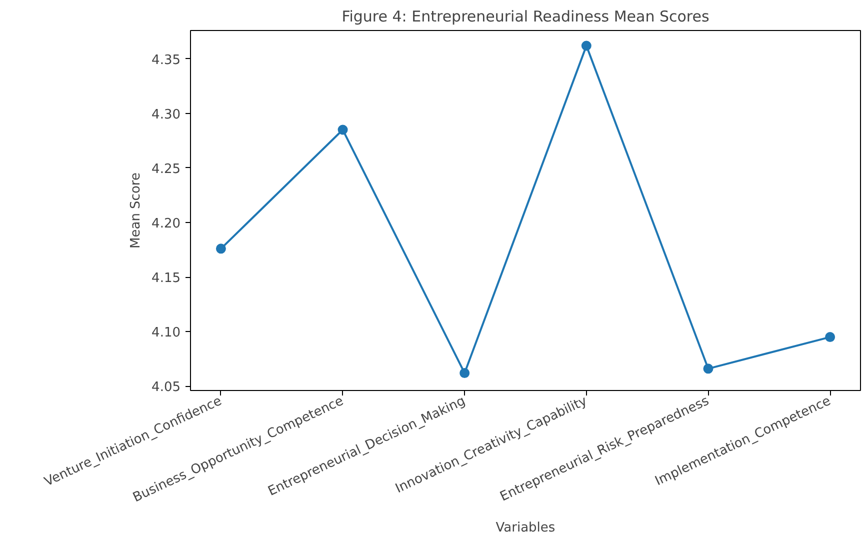  What do you see at coordinates (166, 333) in the screenshot?
I see `y-tick-label: 4.10` at bounding box center [166, 333].